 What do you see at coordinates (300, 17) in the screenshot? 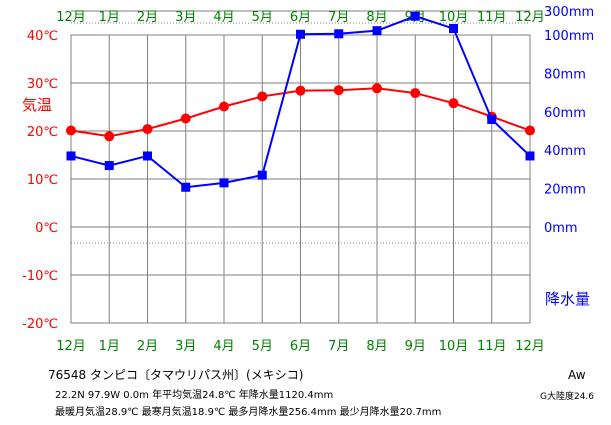
I see `month-label-top: 6月` at bounding box center [300, 17].